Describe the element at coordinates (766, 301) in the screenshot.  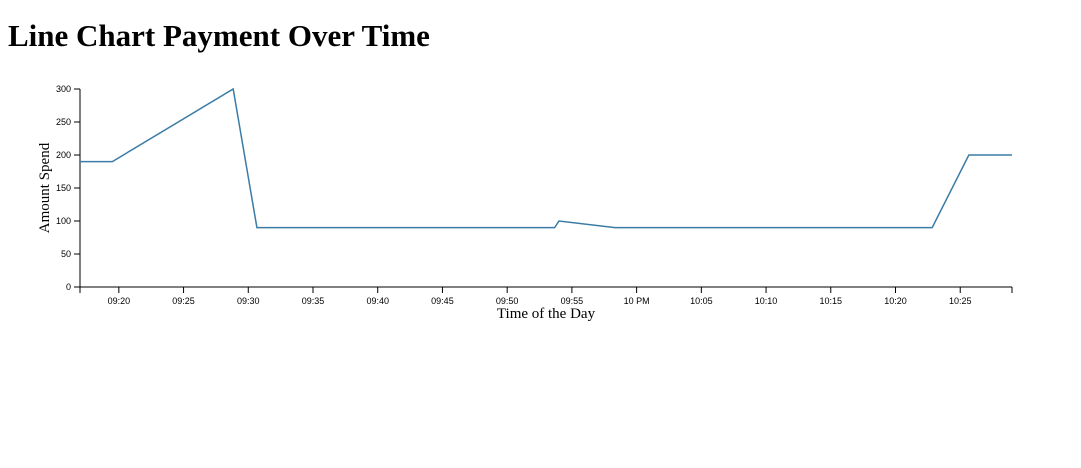
I see `x-tick-label: 10:10` at that location.